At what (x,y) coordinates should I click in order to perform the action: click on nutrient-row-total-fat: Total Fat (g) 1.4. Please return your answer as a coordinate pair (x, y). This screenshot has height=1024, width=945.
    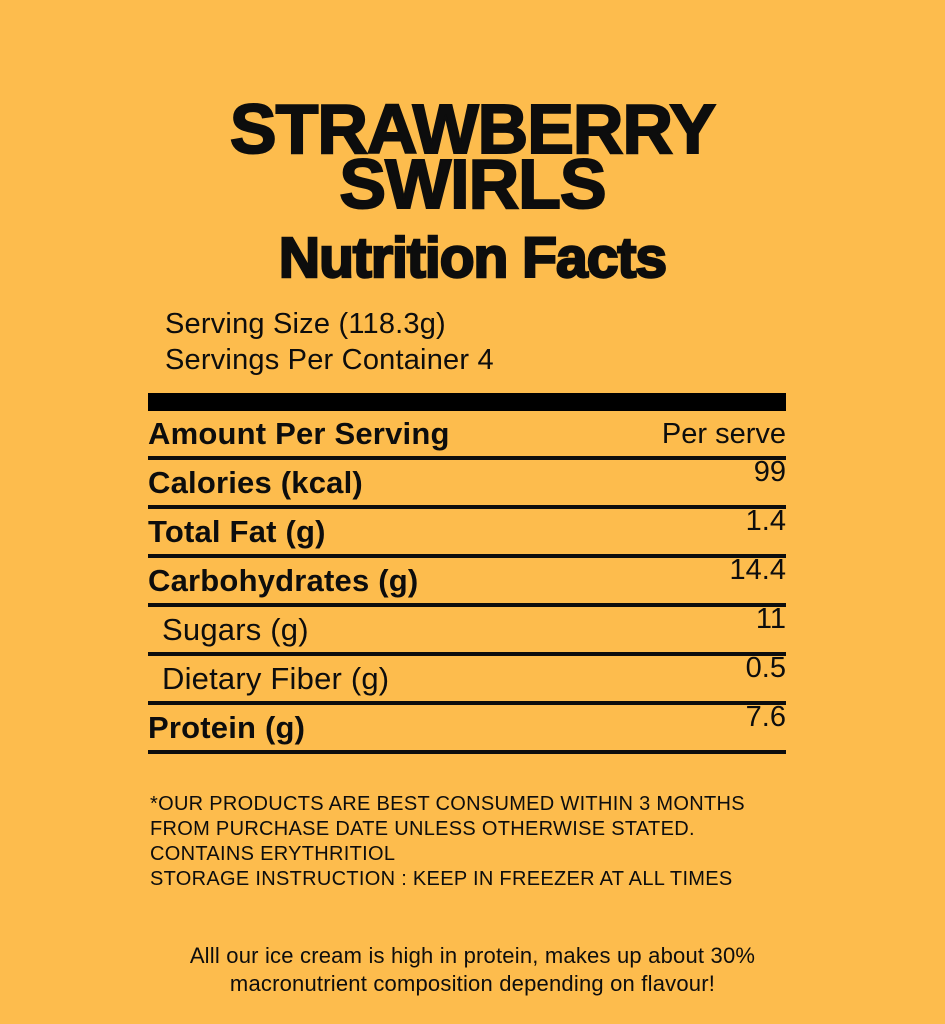
    Looking at the image, I should click on (467, 532).